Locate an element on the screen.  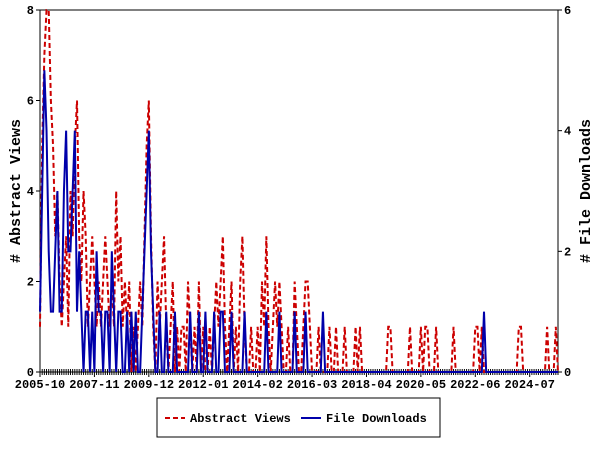
y2-tick-label: 6 is located at coordinates (567, 11).